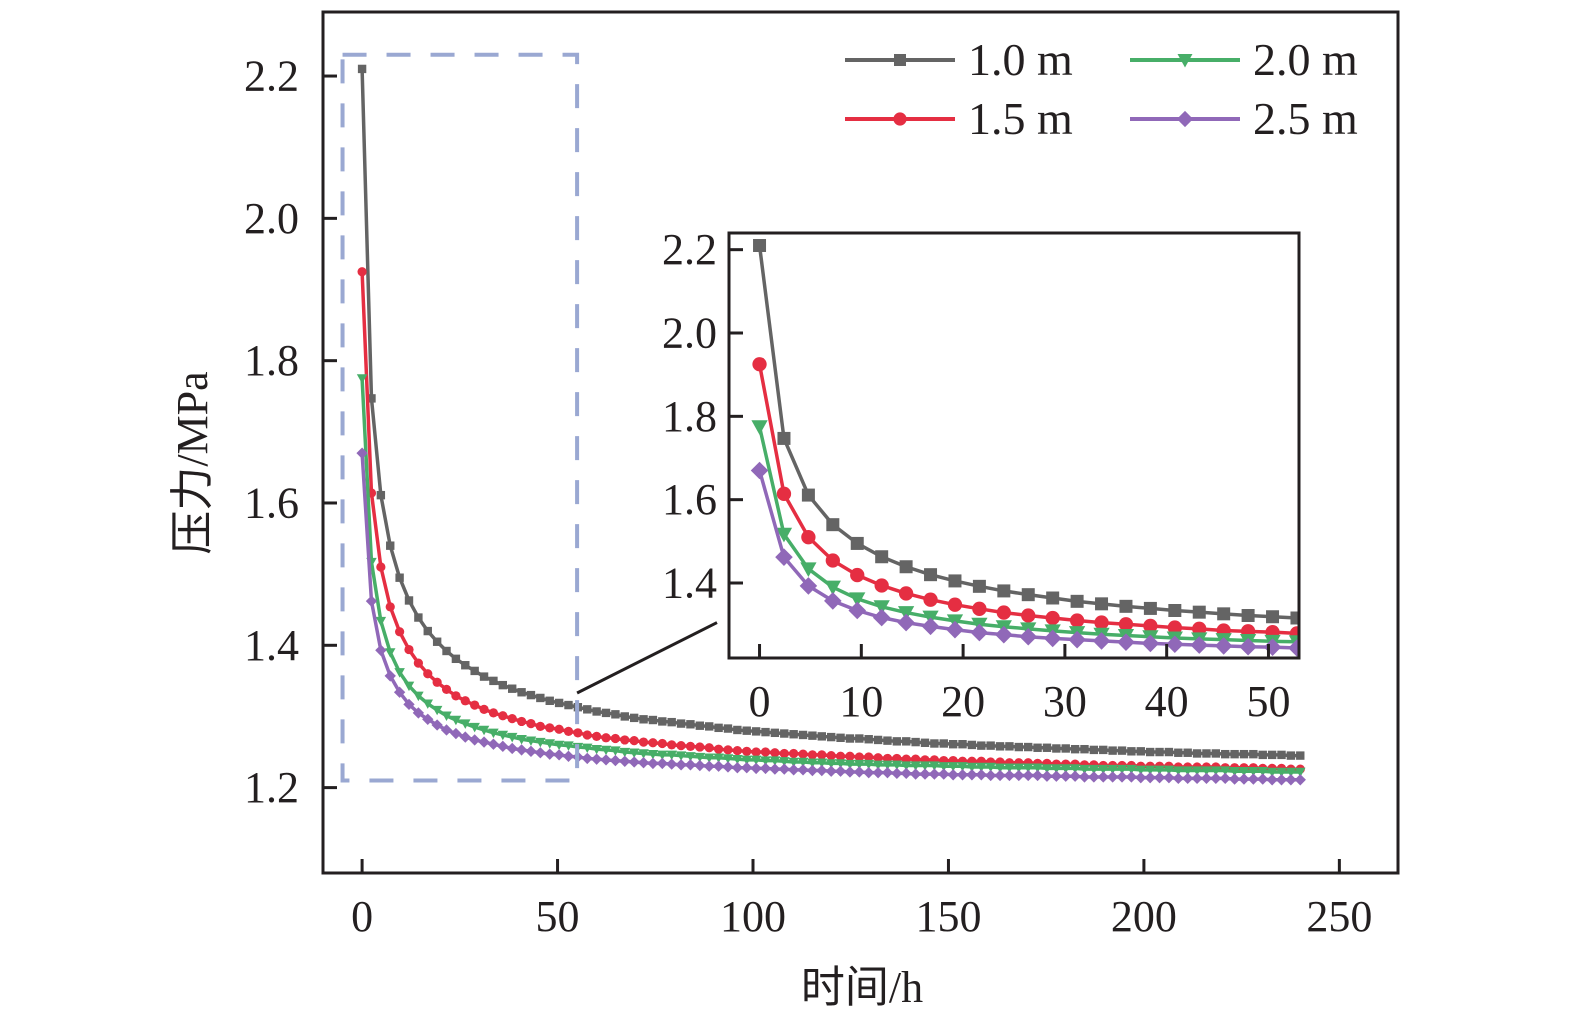 The width and height of the screenshot is (1575, 1033). Describe the element at coordinates (558, 916) in the screenshot. I see `main-x-tick-label: 50` at that location.